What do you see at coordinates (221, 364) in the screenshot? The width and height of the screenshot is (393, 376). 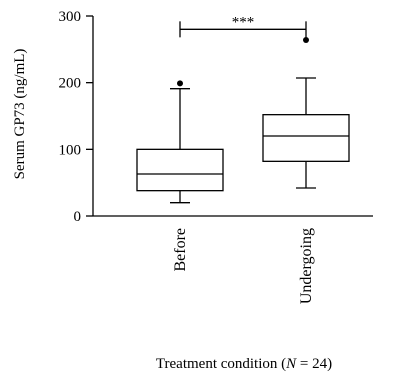 I see `x-axis-title-prefix: Treatment condition (` at bounding box center [221, 364].